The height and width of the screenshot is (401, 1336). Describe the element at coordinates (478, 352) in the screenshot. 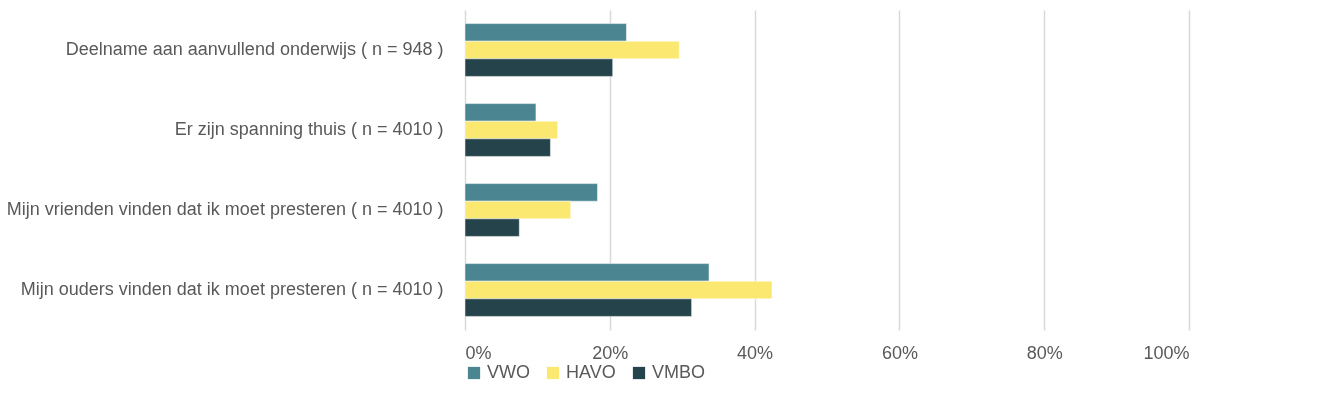

I see `x-tick-label: 0%` at that location.